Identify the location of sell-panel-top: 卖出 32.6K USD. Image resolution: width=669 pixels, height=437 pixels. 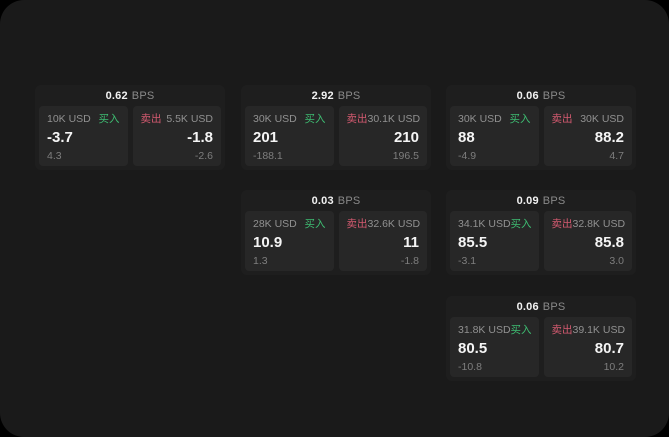
(383, 223).